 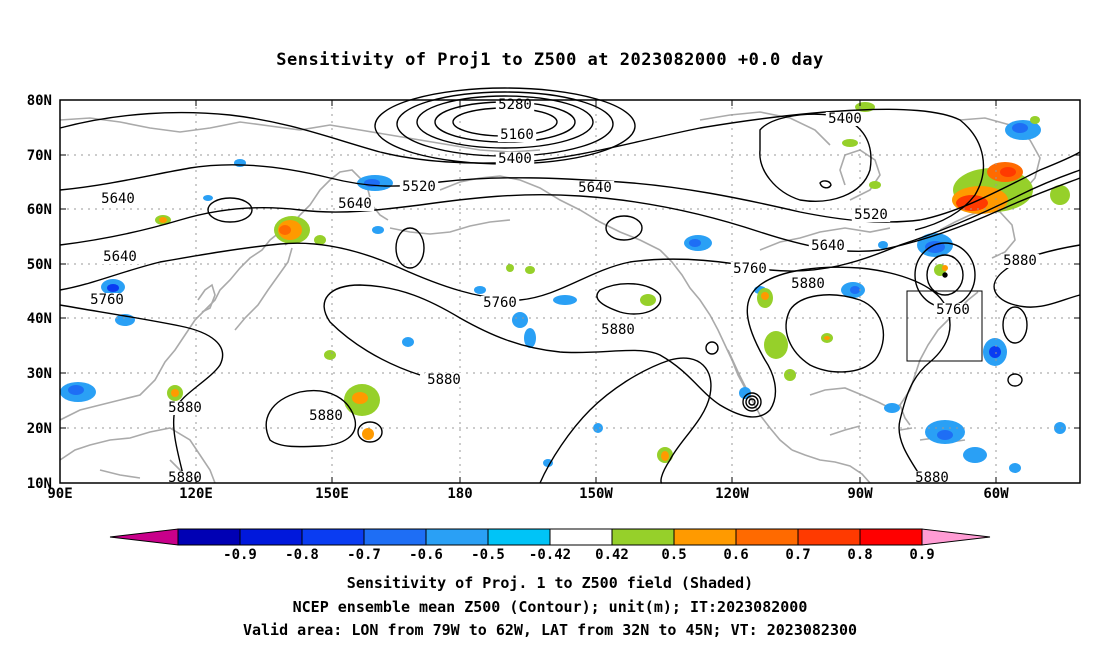 I want to click on lat-label: 40N, so click(x=39, y=319).